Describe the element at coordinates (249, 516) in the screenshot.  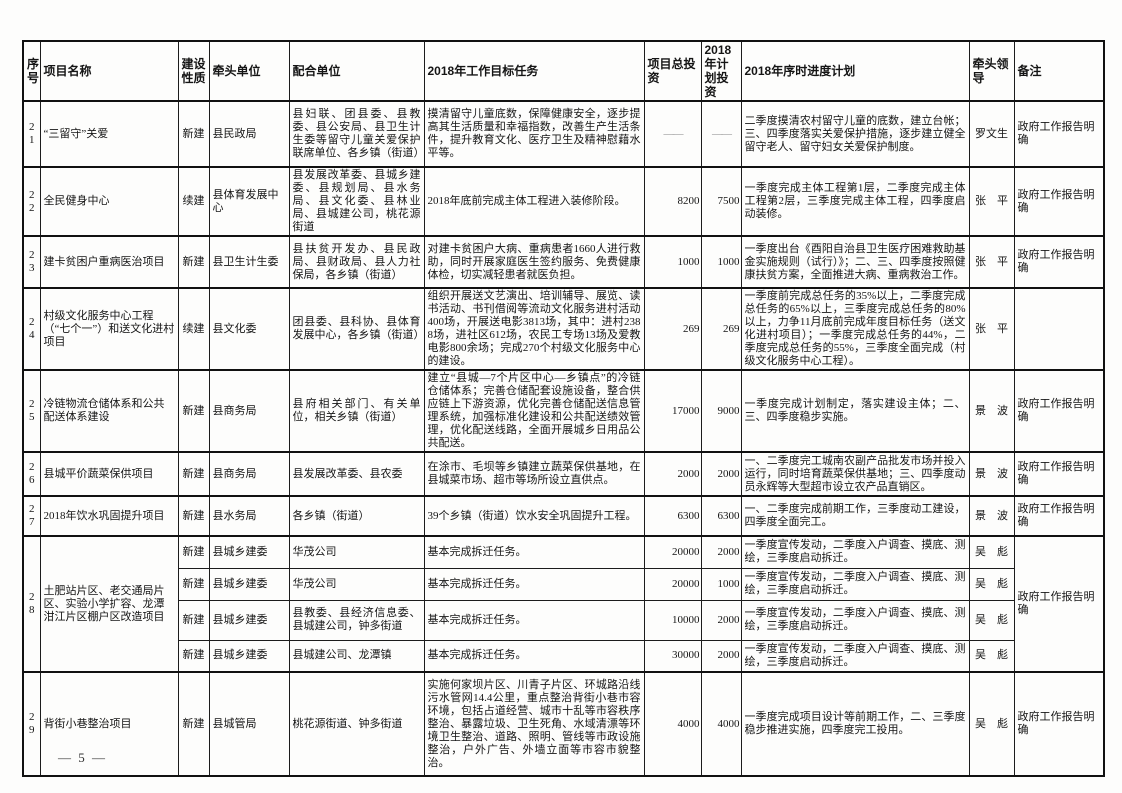
I see `cell-lead-unit: 县水务局` at that location.